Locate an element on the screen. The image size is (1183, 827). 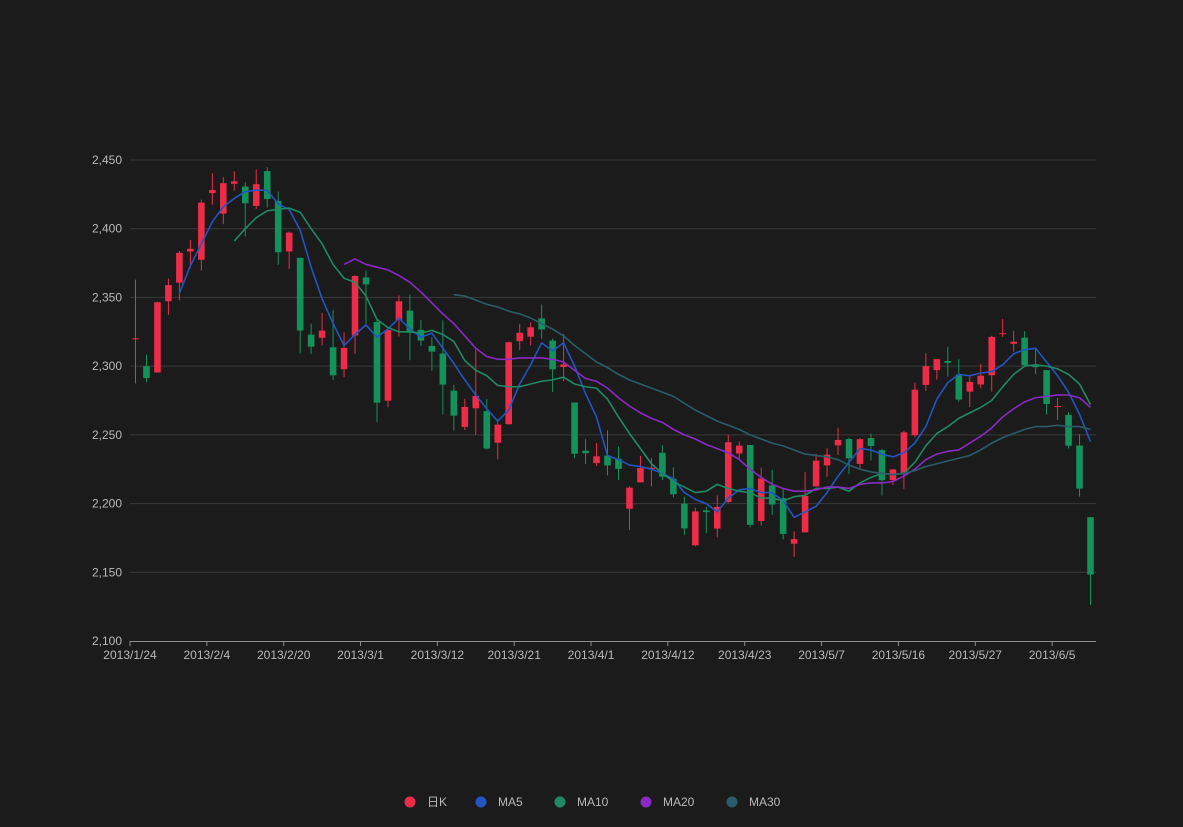
legend-item: 日K is located at coordinates (426, 802).